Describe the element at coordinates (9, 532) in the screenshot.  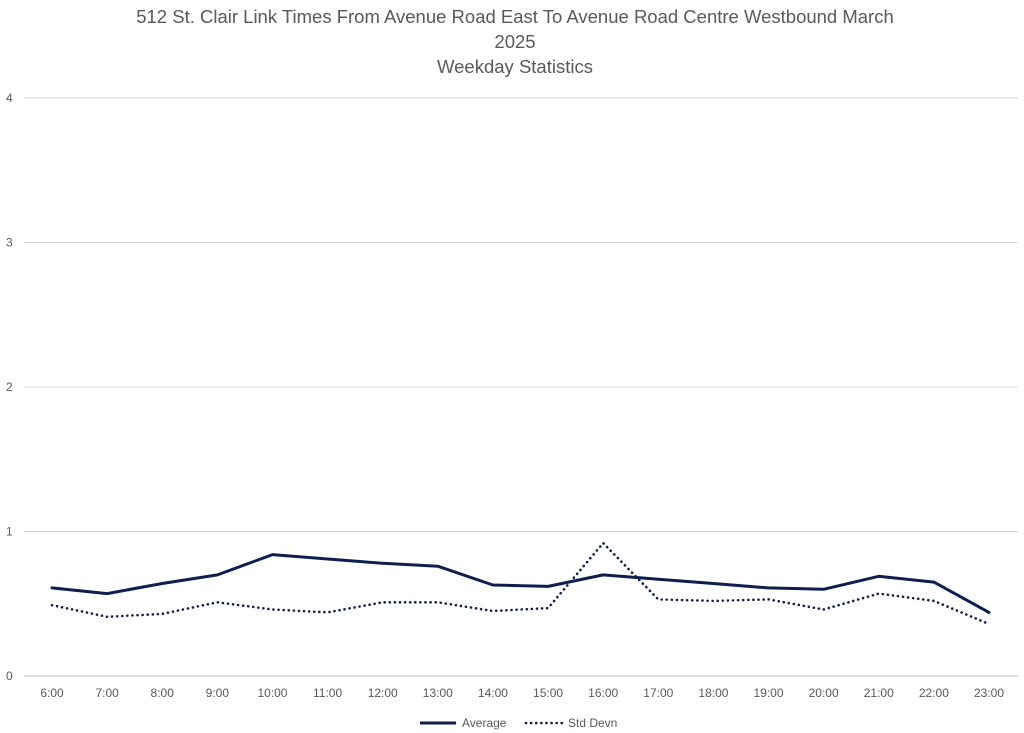
I see `y-tick-label: 1` at that location.